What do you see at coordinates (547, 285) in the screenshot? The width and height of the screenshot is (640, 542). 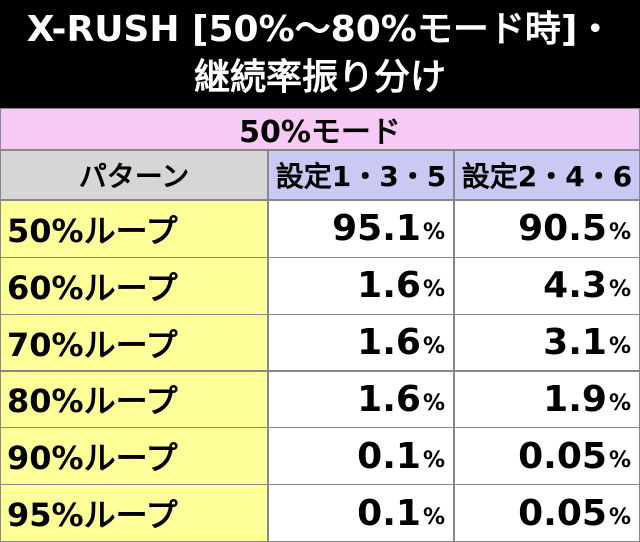 I see `value-cell: 4.3%` at bounding box center [547, 285].